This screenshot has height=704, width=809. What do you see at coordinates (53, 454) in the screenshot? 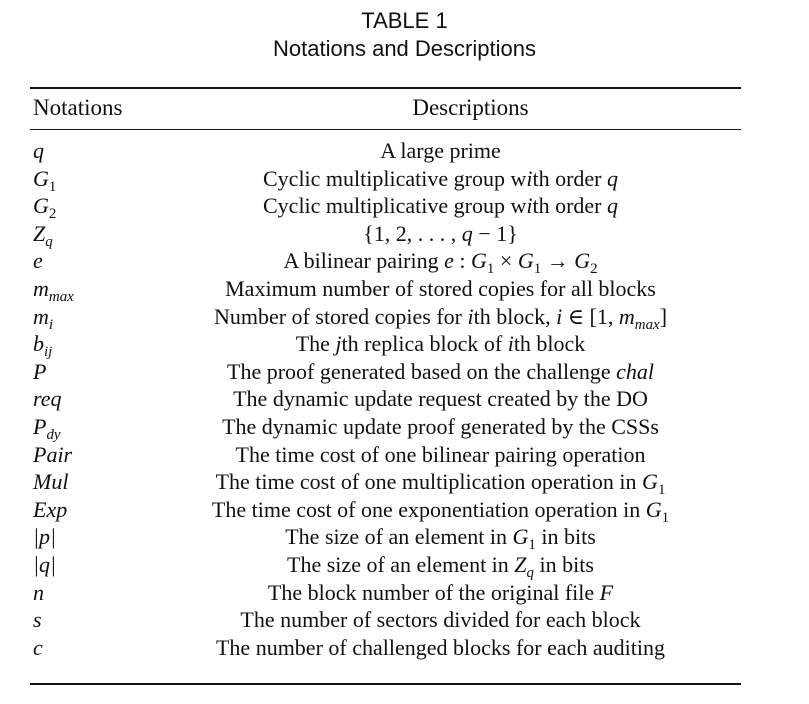
I see `notation-cell: Pair` at bounding box center [53, 454].